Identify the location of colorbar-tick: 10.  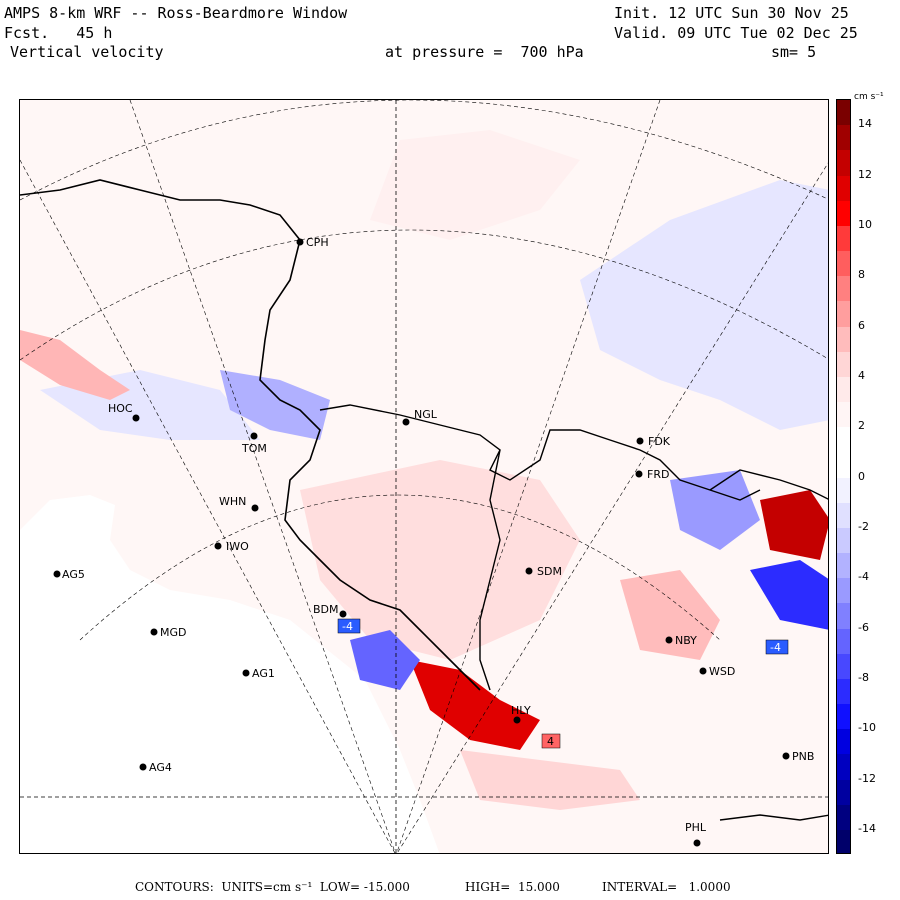
(865, 224).